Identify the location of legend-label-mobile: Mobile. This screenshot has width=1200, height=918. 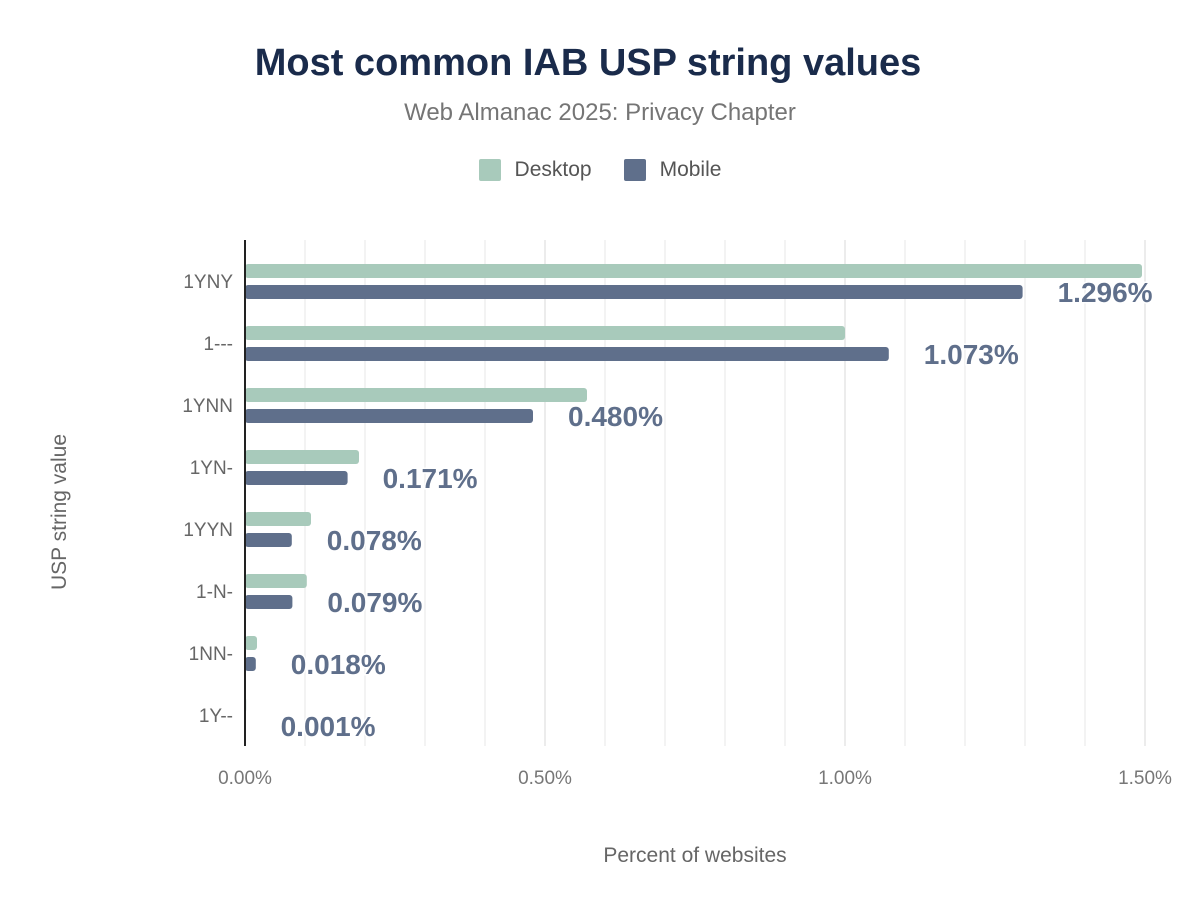
(690, 169).